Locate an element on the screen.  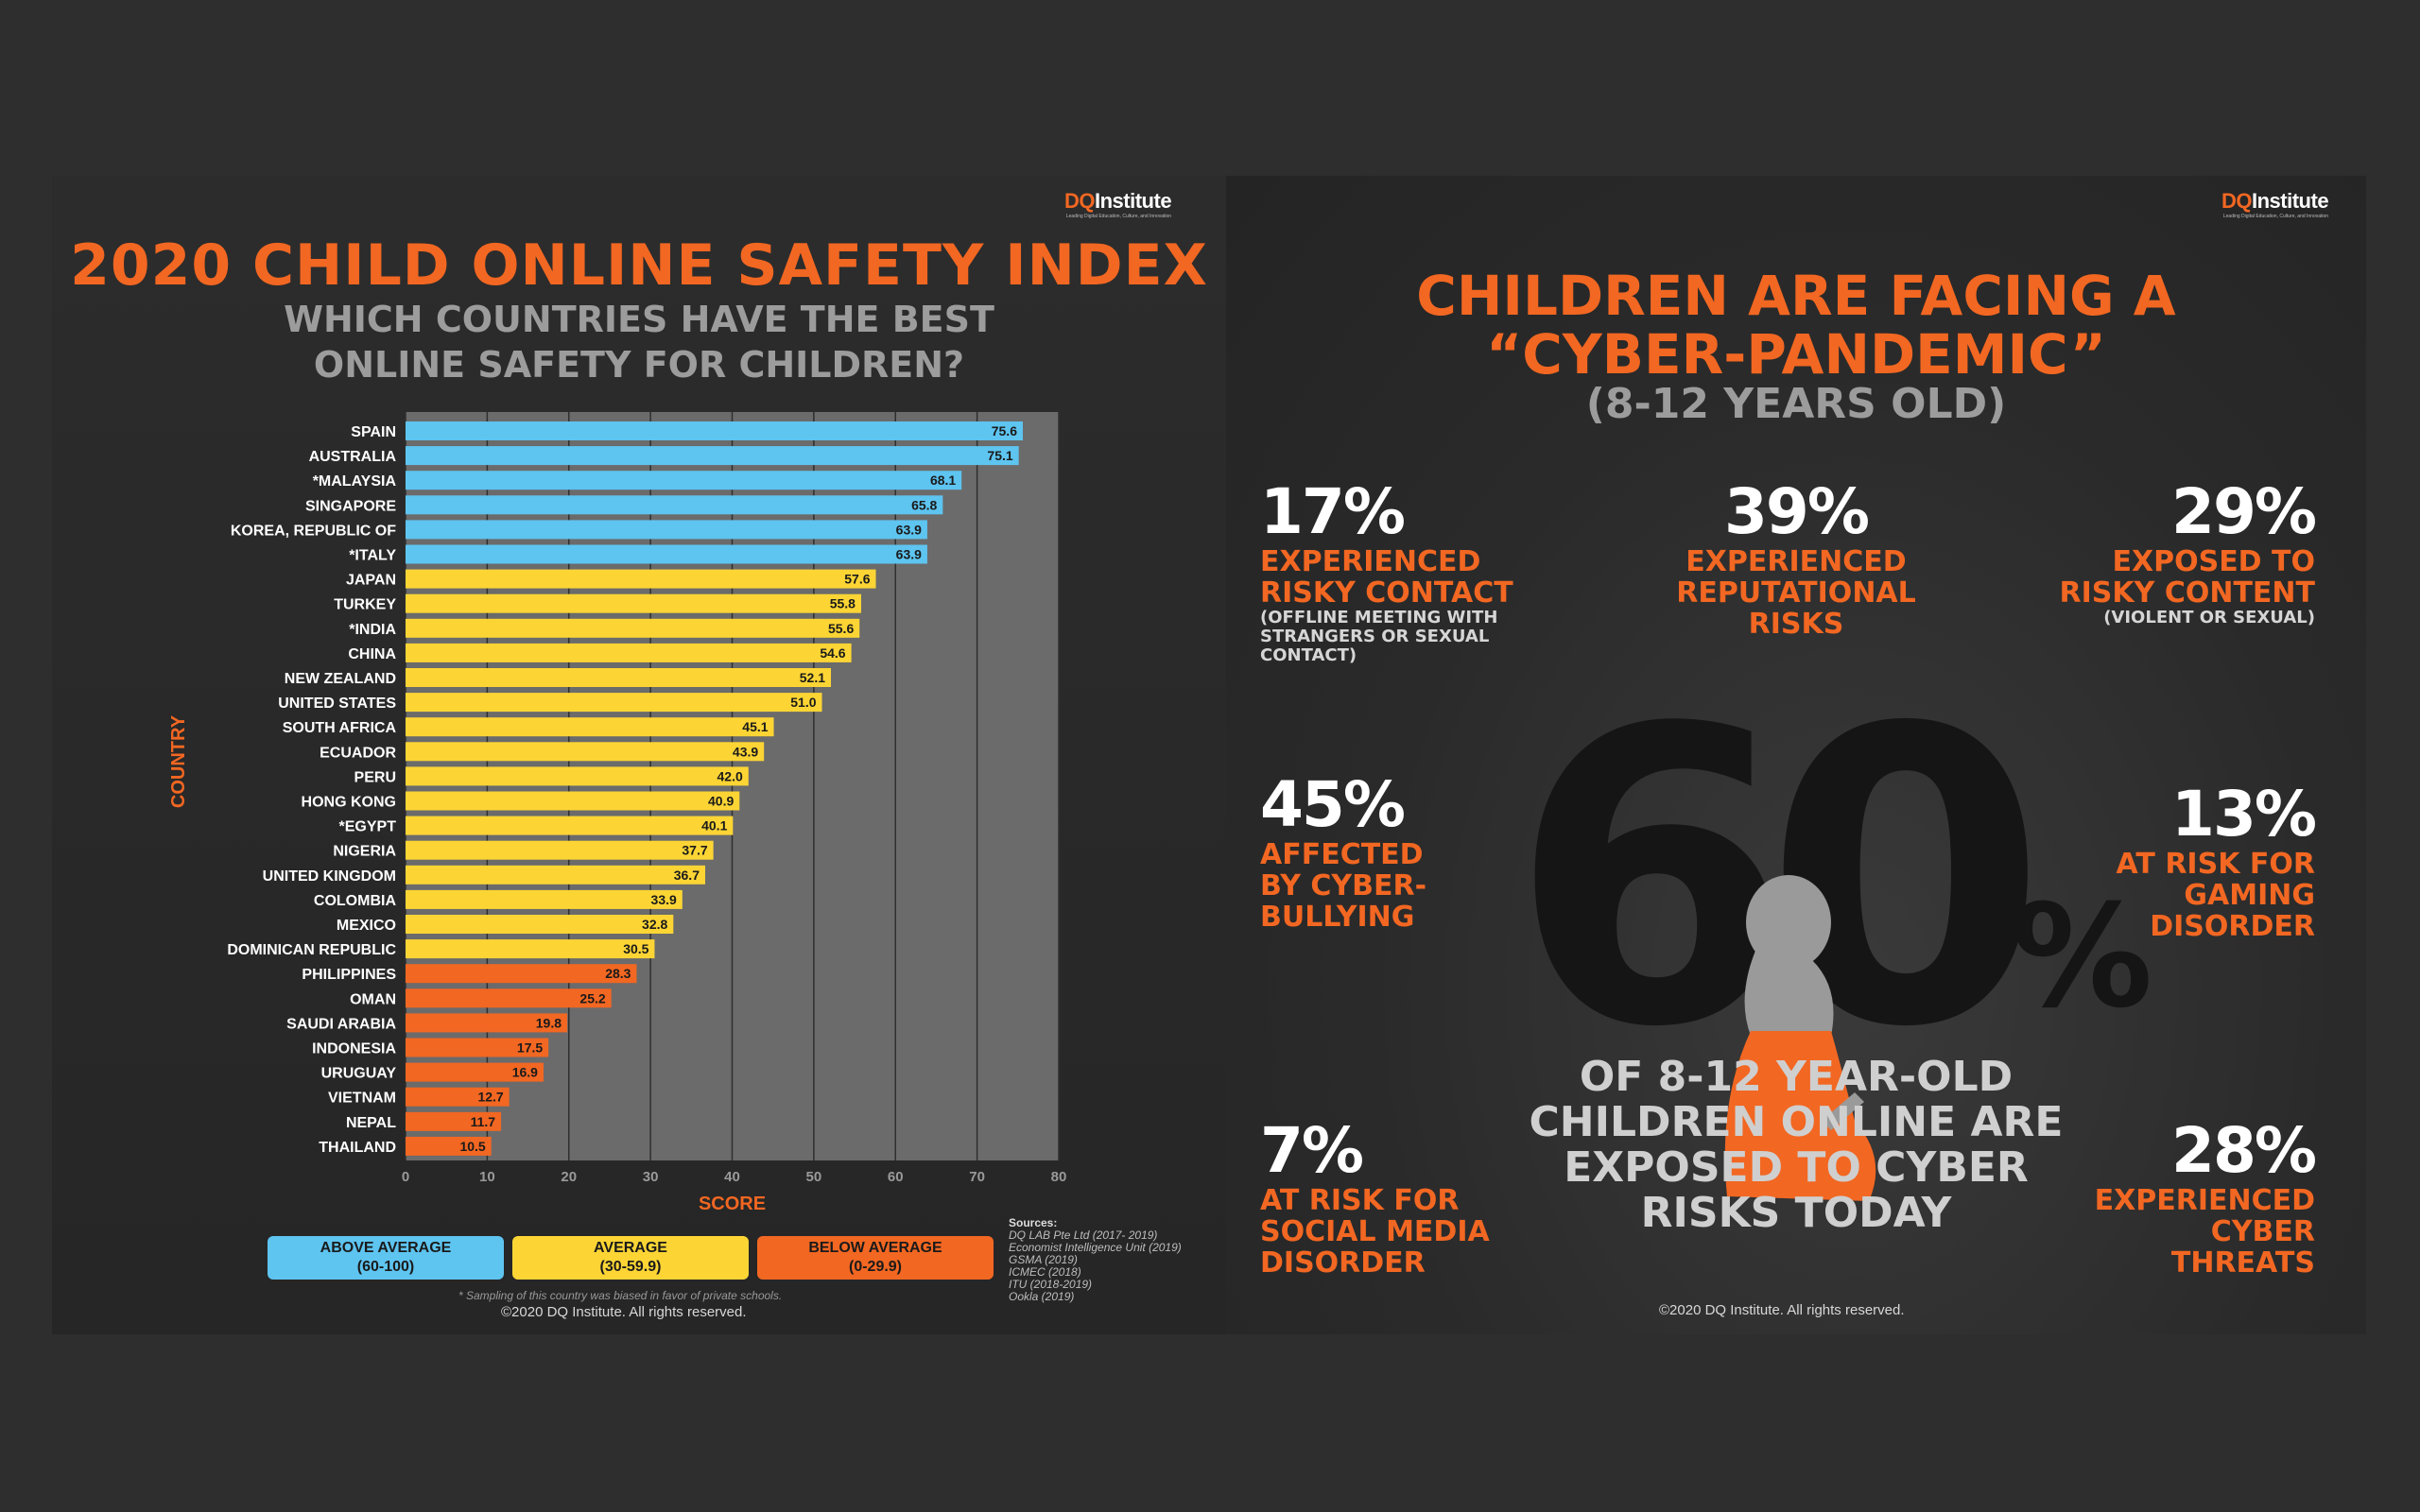
copyright-left: ©2020 DQ Institute. All rights reserved. is located at coordinates (624, 1312).